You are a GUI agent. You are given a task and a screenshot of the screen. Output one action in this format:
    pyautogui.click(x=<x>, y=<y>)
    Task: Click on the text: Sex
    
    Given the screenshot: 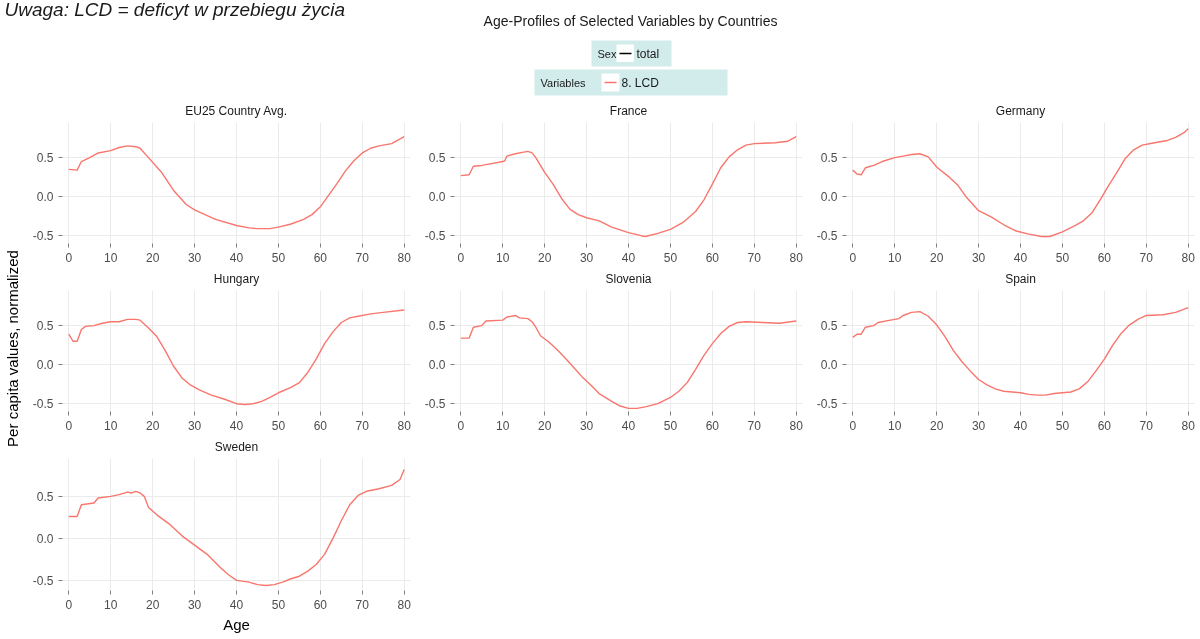 What is the action you would take?
    pyautogui.click(x=607, y=53)
    